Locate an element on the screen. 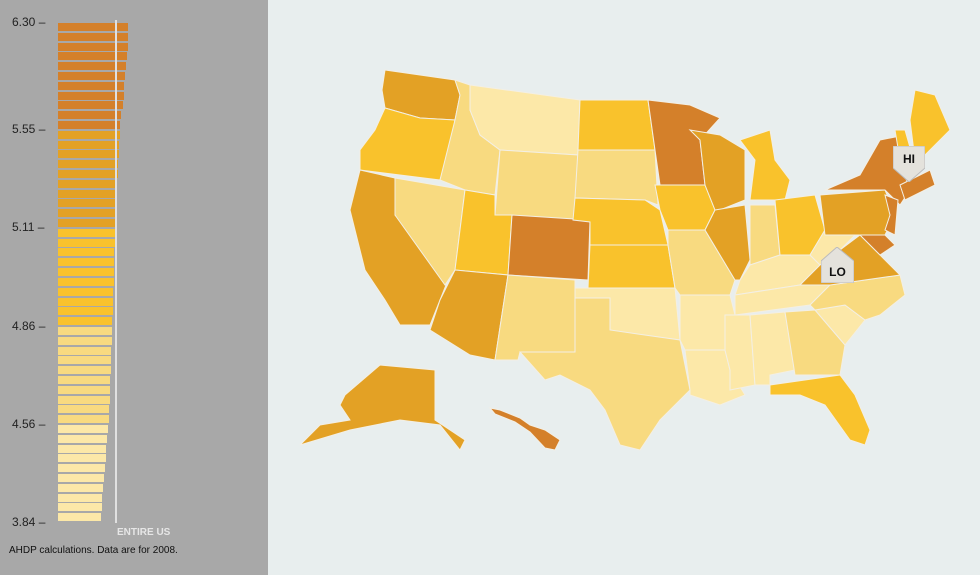  lo-label: LO is located at coordinates (837, 272).